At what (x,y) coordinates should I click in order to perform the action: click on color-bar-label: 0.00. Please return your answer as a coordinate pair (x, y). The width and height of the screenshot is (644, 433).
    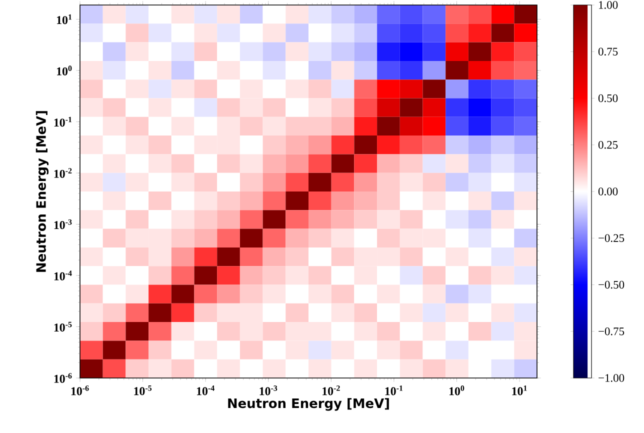
    Looking at the image, I should click on (608, 192).